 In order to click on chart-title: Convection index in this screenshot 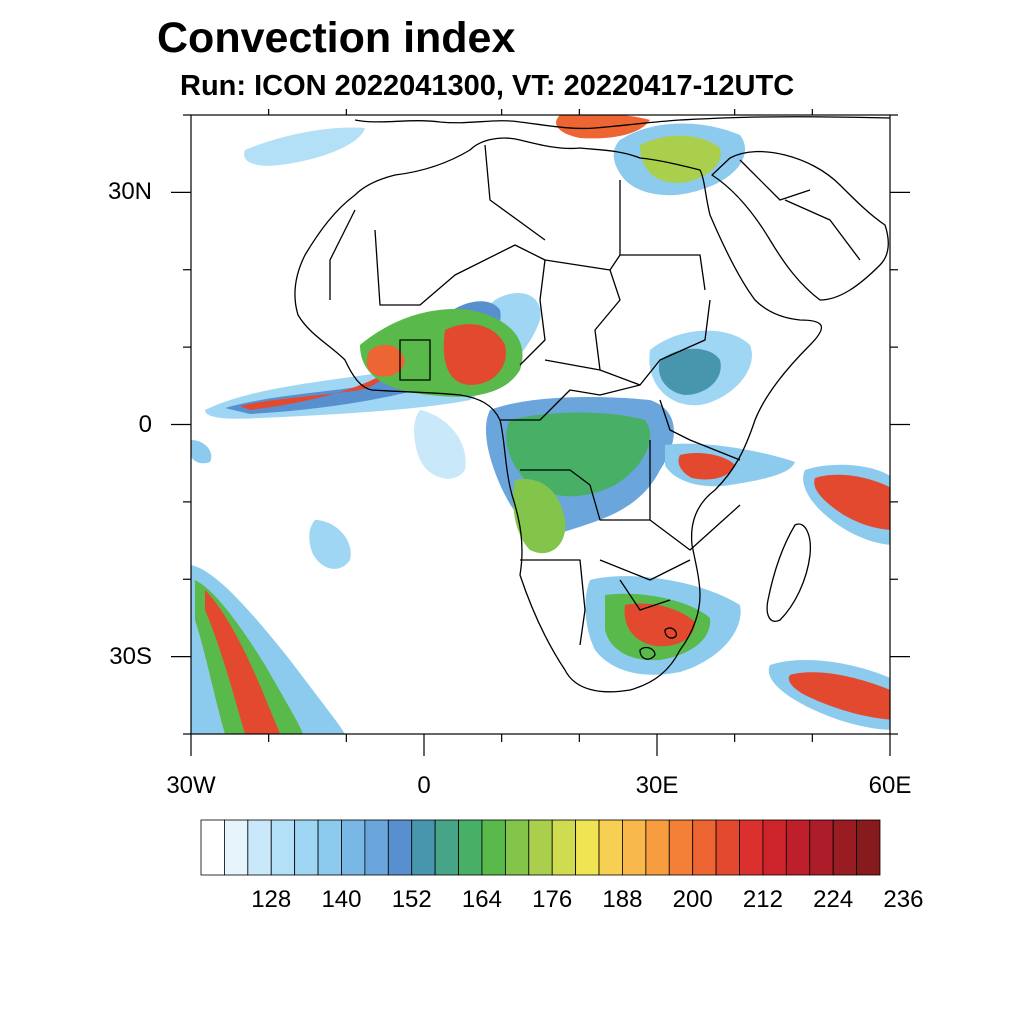, I will do `click(336, 38)`.